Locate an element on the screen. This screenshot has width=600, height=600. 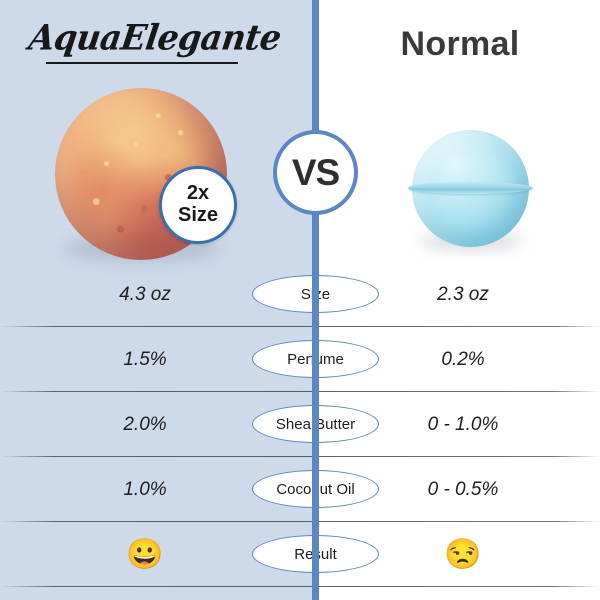
versus-badge: VS is located at coordinates (315, 172).